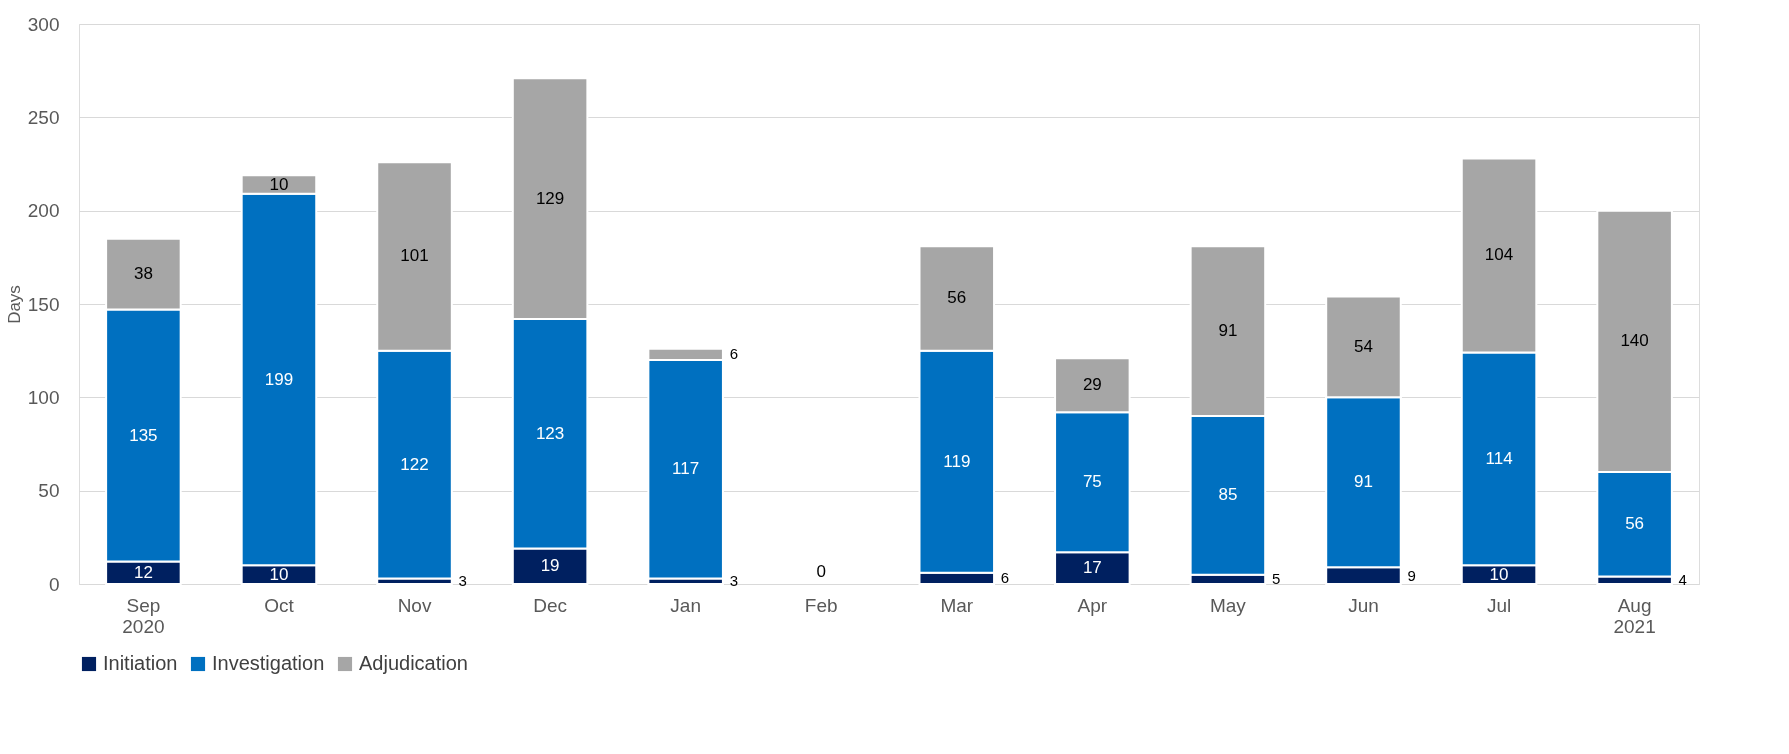  Describe the element at coordinates (140, 663) in the screenshot. I see `legend-label: Initiation` at that location.